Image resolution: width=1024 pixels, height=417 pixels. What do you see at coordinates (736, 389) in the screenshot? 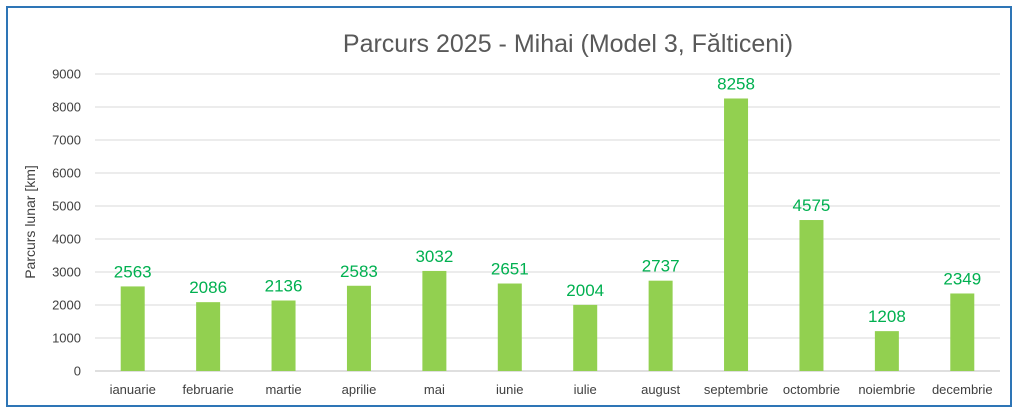
I see `x-tick-label: septembrie` at bounding box center [736, 389].